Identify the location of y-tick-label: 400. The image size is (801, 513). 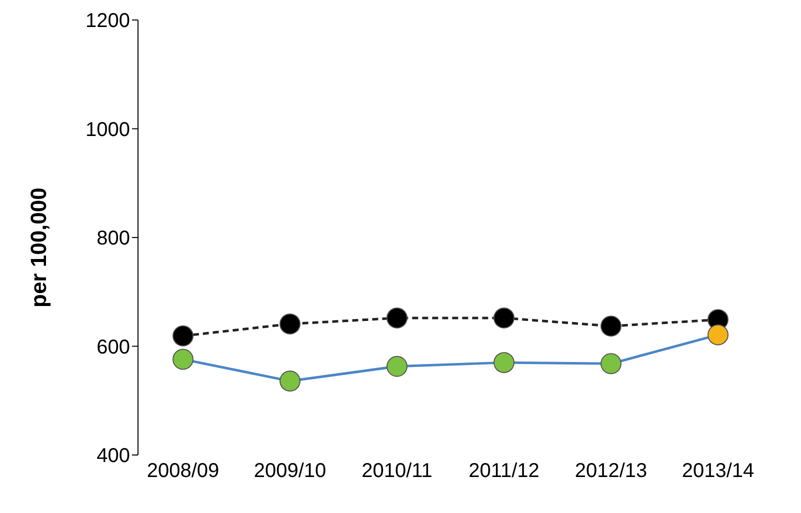
(113, 456).